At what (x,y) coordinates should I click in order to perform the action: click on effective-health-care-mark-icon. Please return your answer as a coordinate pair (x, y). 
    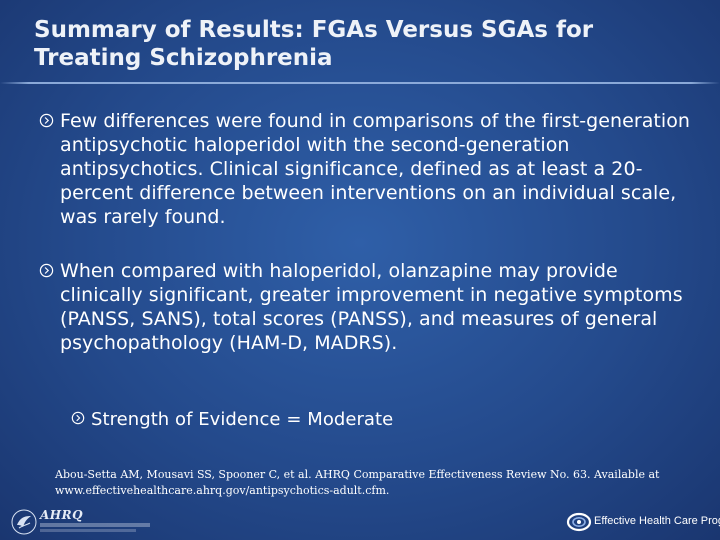
    Looking at the image, I should click on (579, 522).